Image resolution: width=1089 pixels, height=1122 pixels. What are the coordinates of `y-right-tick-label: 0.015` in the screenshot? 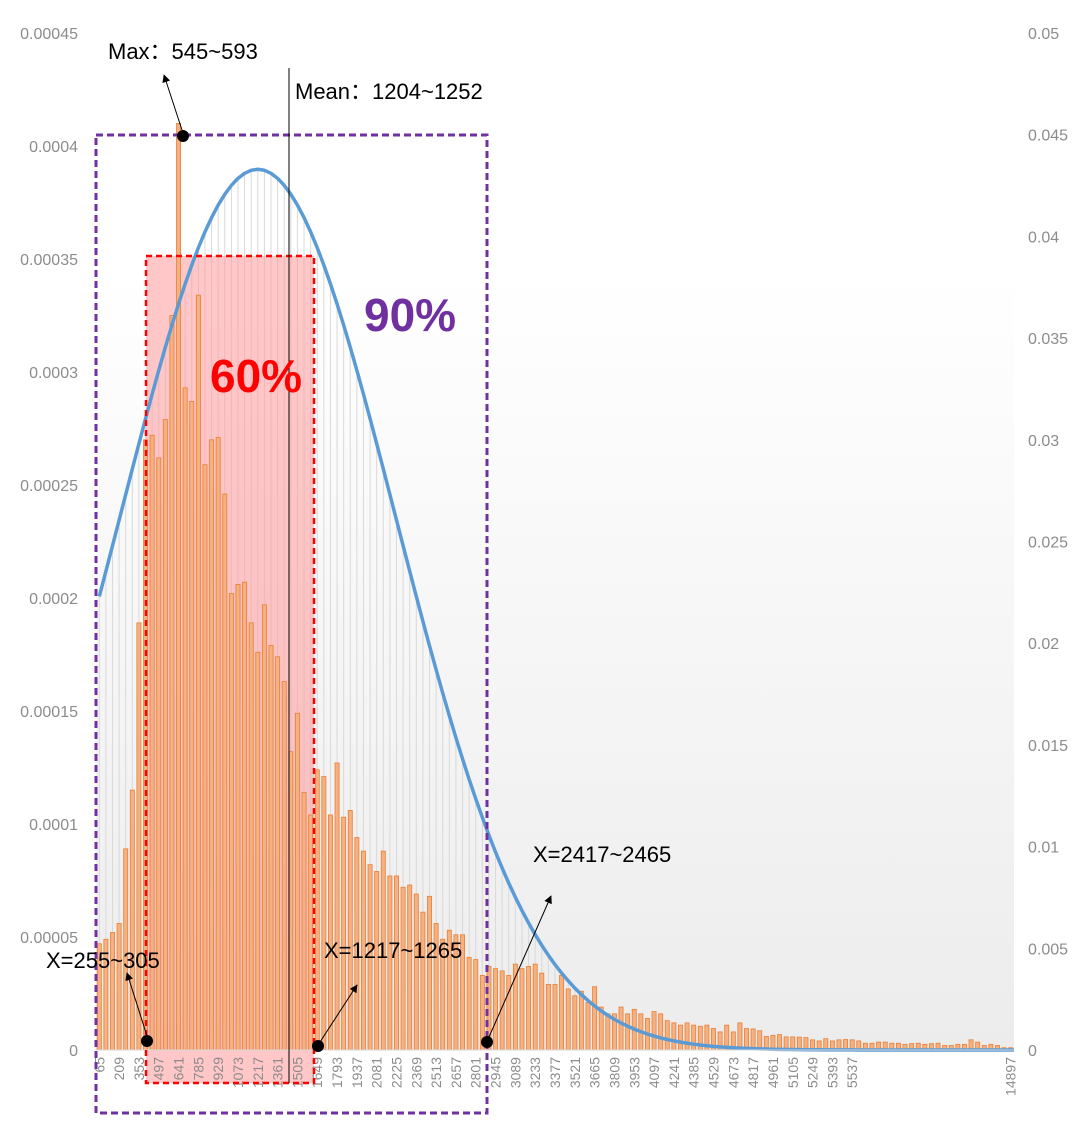 It's located at (1048, 746).